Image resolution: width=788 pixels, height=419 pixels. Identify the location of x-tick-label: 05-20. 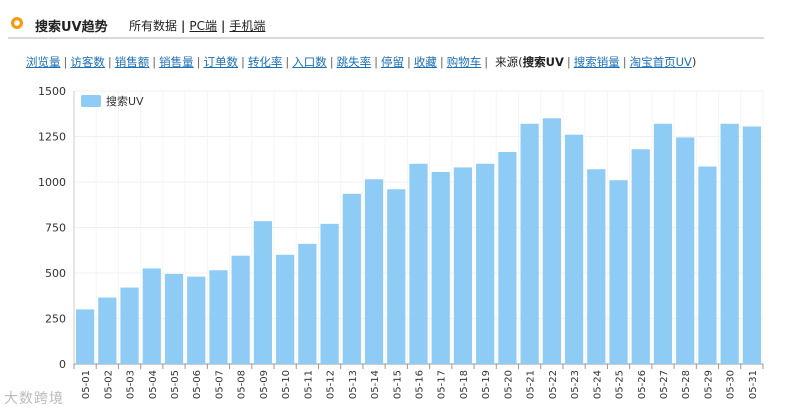
(508, 384).